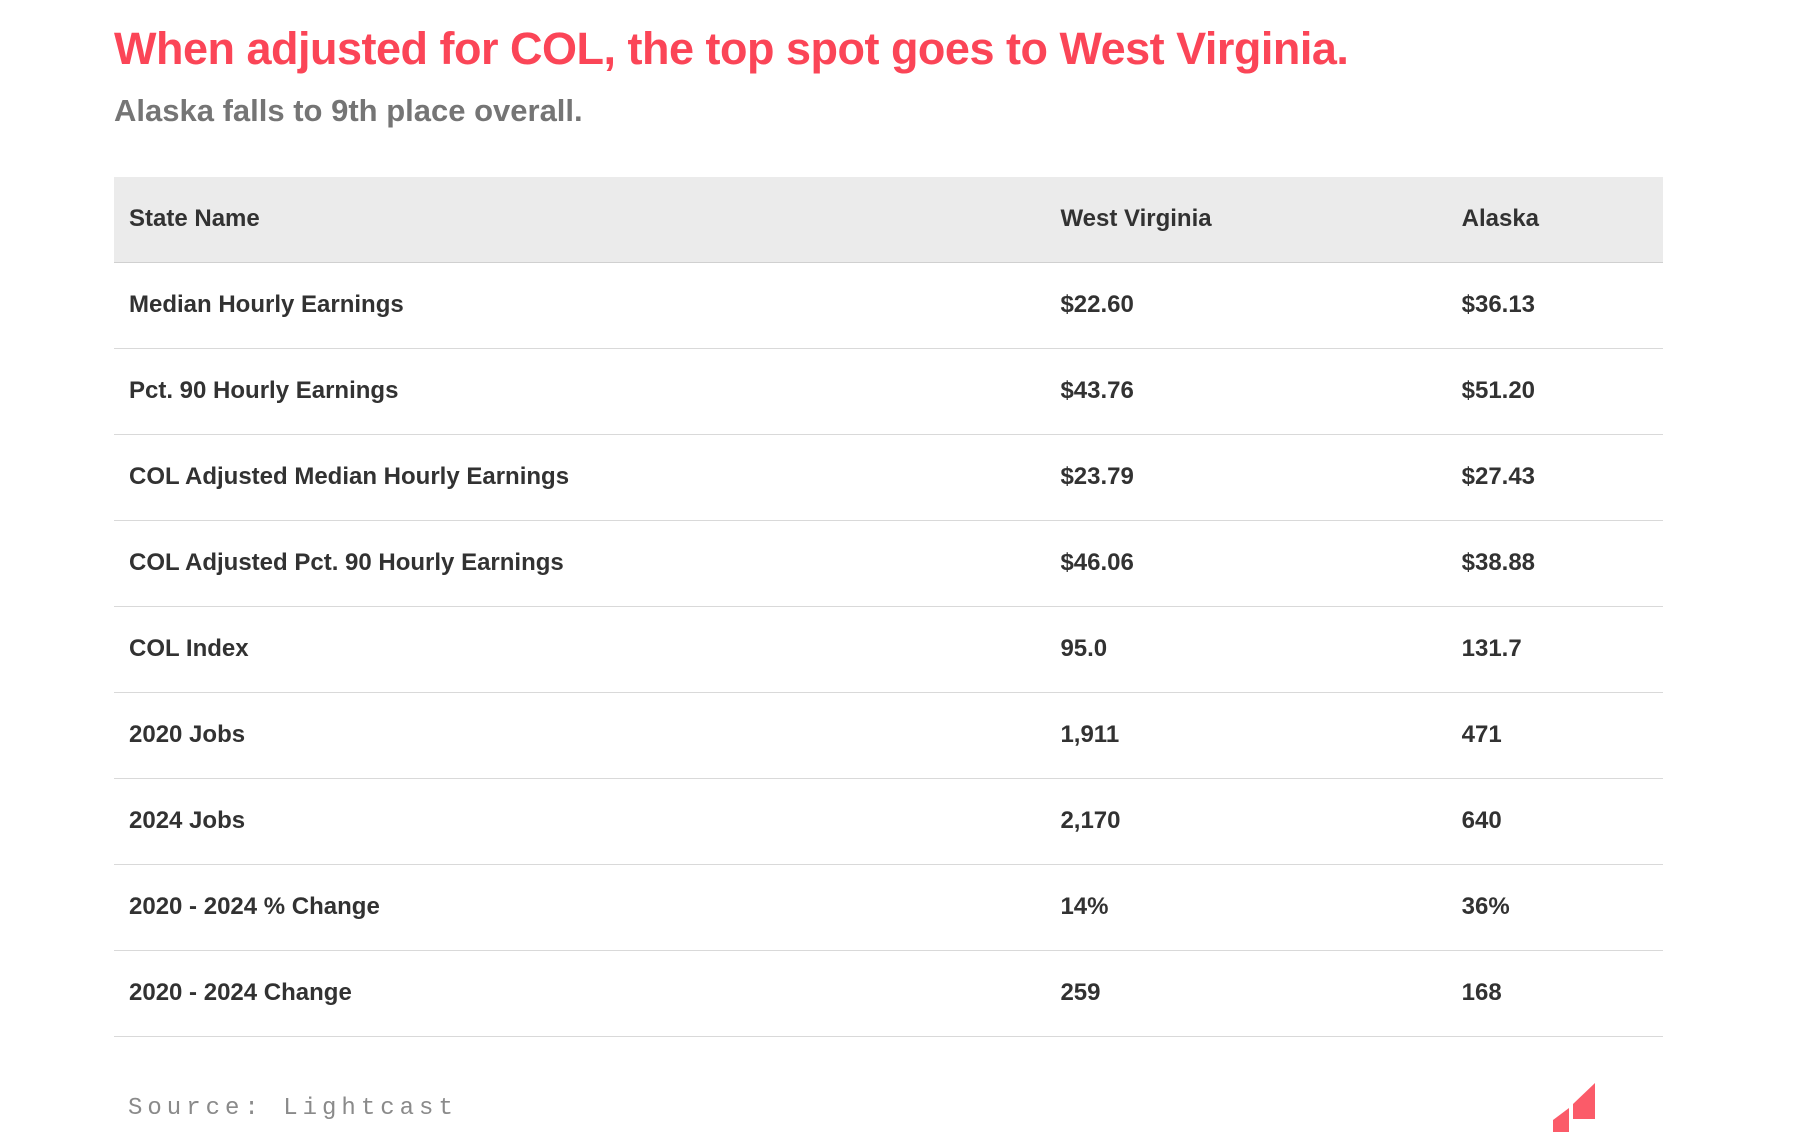 This screenshot has height=1142, width=1820. What do you see at coordinates (254, 907) in the screenshot?
I see `row-label: 2020 - 2024 % Change` at bounding box center [254, 907].